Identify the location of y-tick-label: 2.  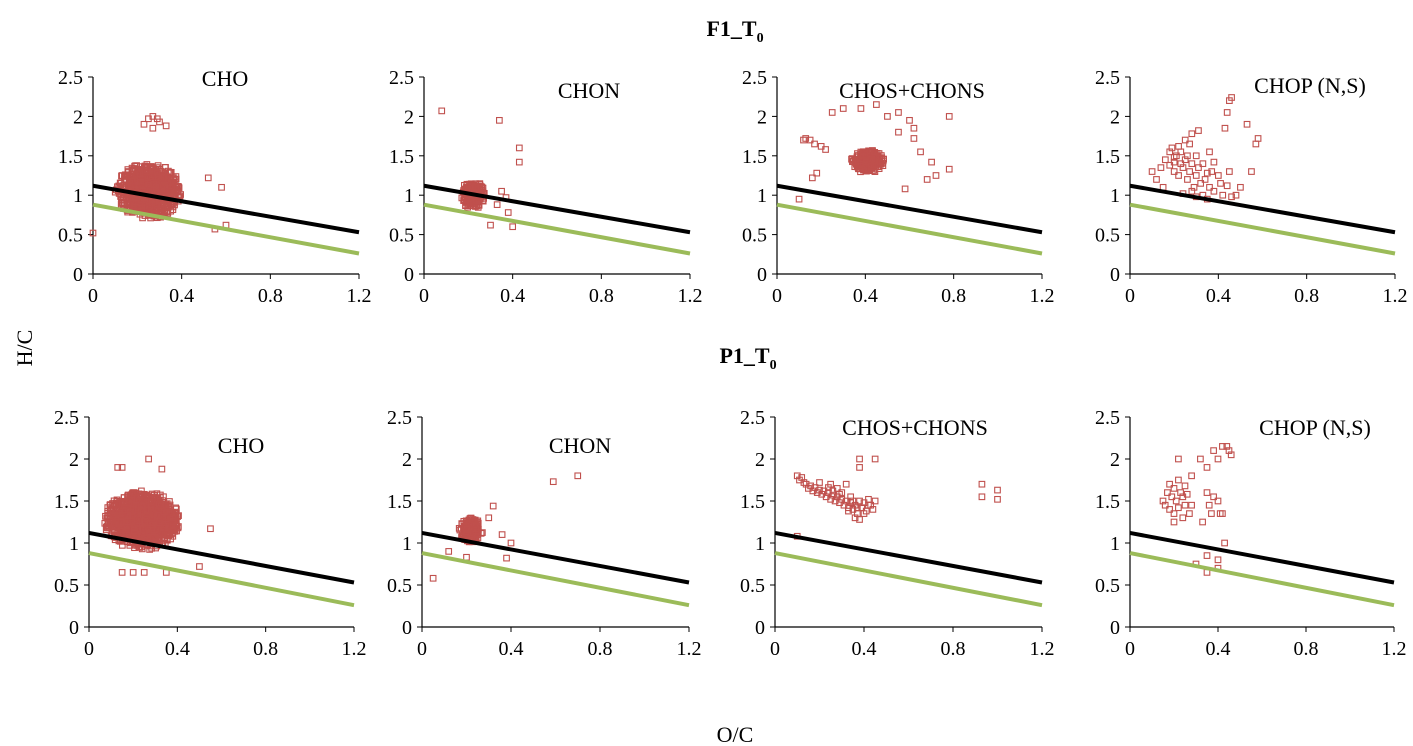
(409, 117).